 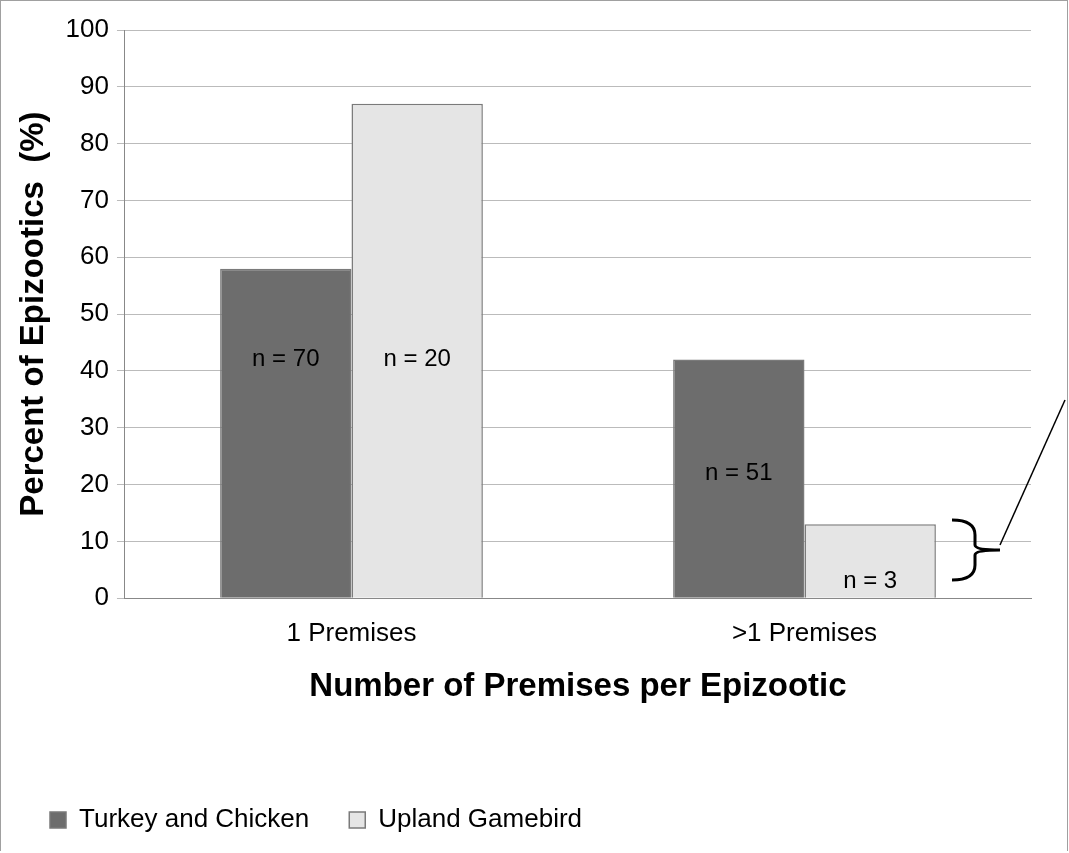 I want to click on y-tick-label: 50, so click(x=94, y=312).